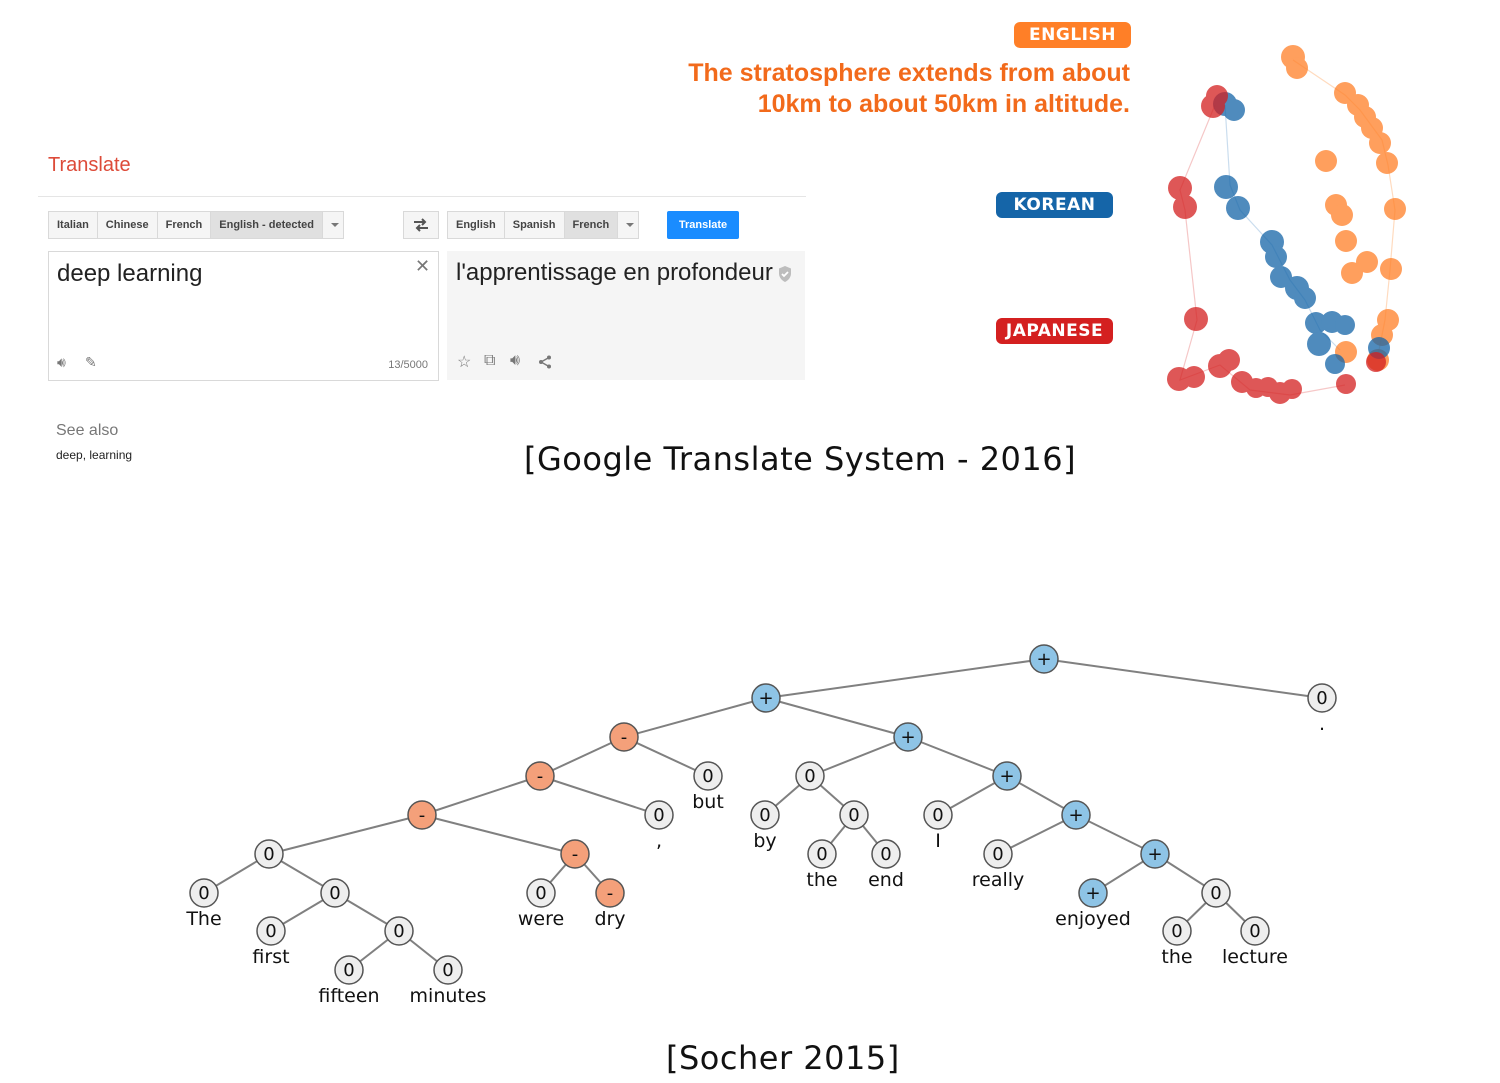 Image resolution: width=1500 pixels, height=1083 pixels. Describe the element at coordinates (1255, 957) in the screenshot. I see `tree-leaf-word: lecture` at that location.